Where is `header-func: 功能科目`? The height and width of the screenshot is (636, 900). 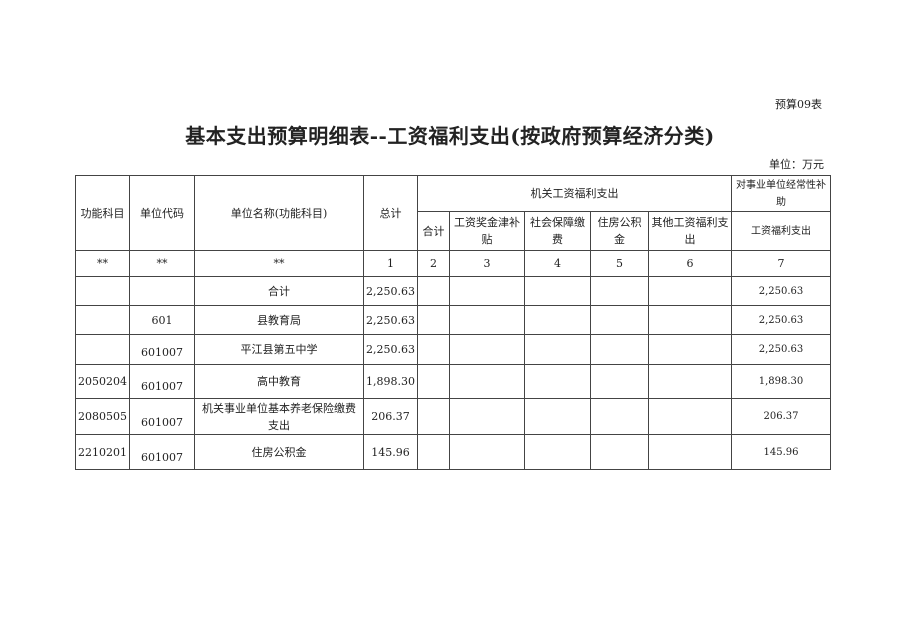
header-func: 功能科目 is located at coordinates (102, 213).